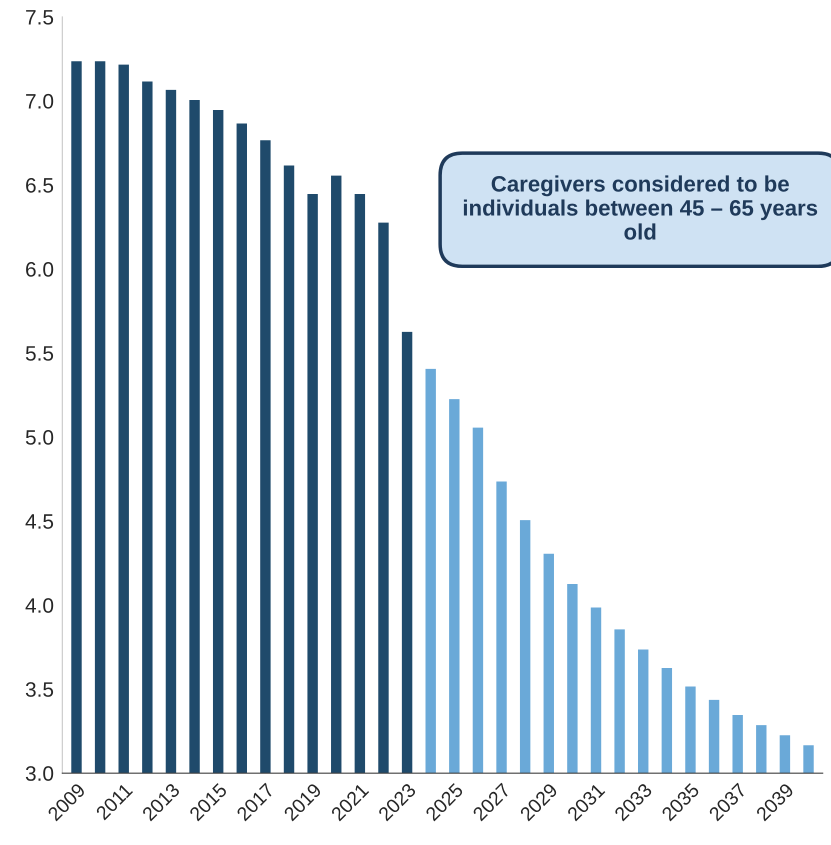 The height and width of the screenshot is (845, 831). Describe the element at coordinates (40, 17) in the screenshot. I see `y-tick-label: 7.5` at that location.